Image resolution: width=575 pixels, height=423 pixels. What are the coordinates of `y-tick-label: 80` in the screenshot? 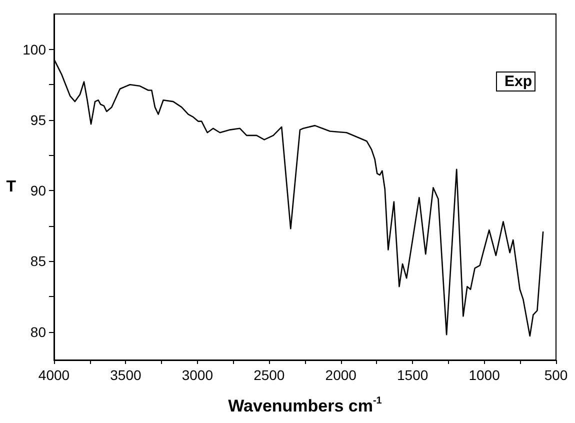 It's located at (38, 332).